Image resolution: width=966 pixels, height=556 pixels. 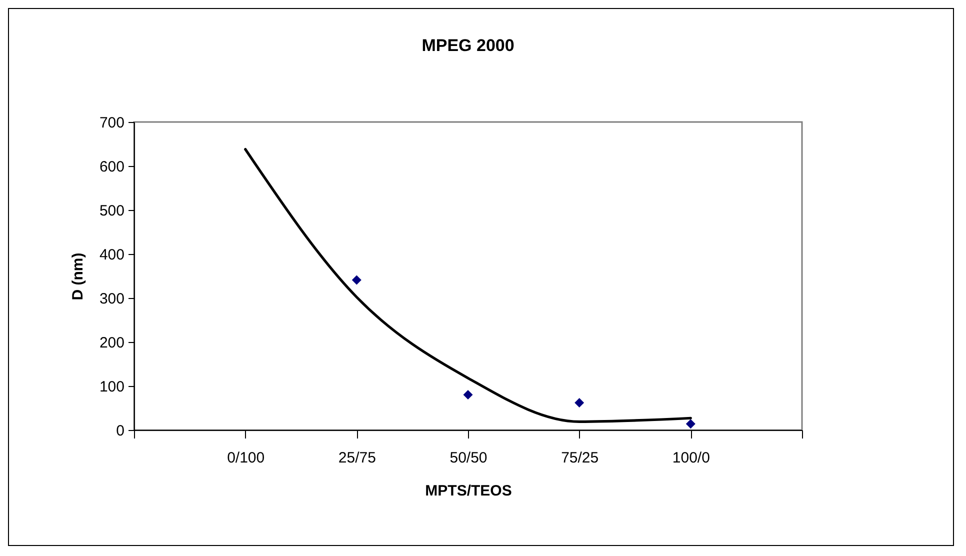 What do you see at coordinates (469, 458) in the screenshot?
I see `x-tick-label: 50/50` at bounding box center [469, 458].